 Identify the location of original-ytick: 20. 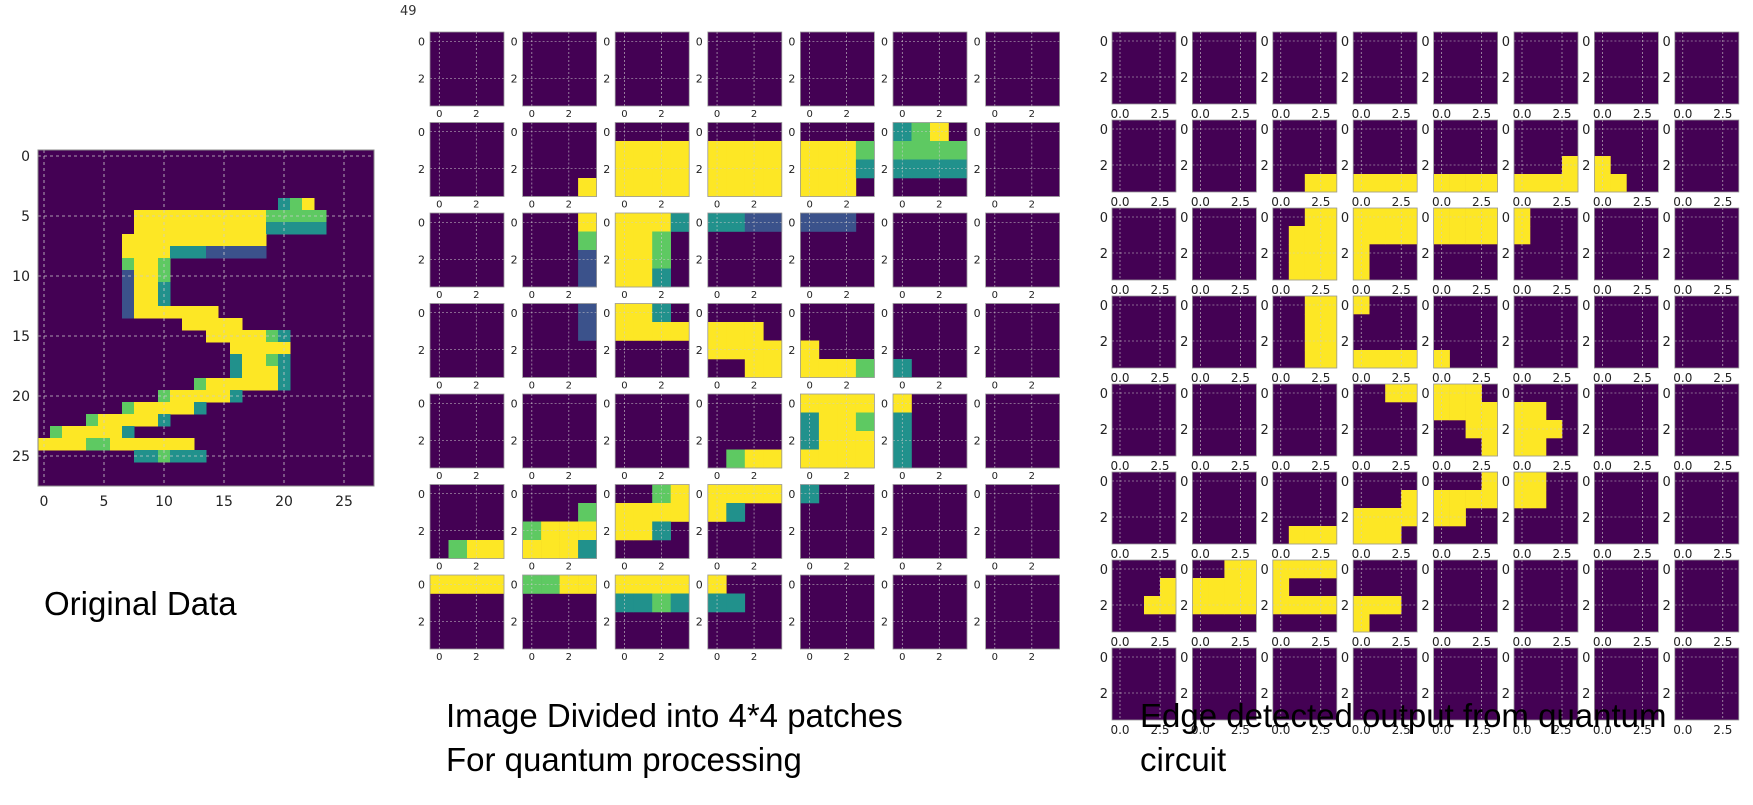
(21, 397).